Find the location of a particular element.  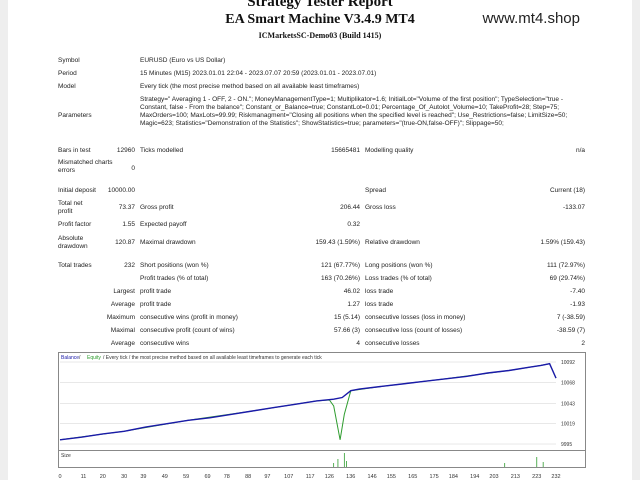

largest-label: Largest is located at coordinates (124, 291).